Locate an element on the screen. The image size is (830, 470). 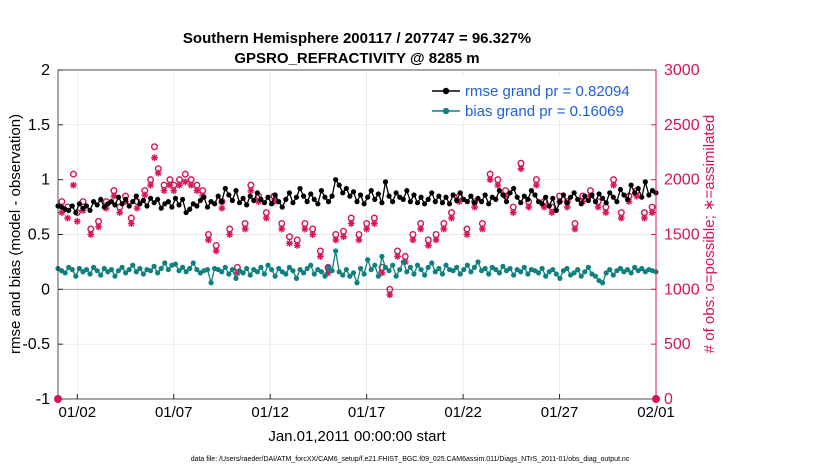
x-tick-label-1: 01/07 is located at coordinates (174, 412).